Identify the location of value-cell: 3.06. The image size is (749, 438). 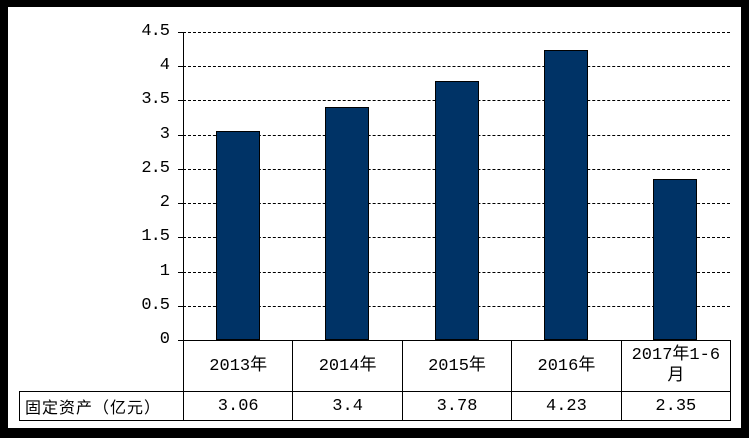
(239, 406).